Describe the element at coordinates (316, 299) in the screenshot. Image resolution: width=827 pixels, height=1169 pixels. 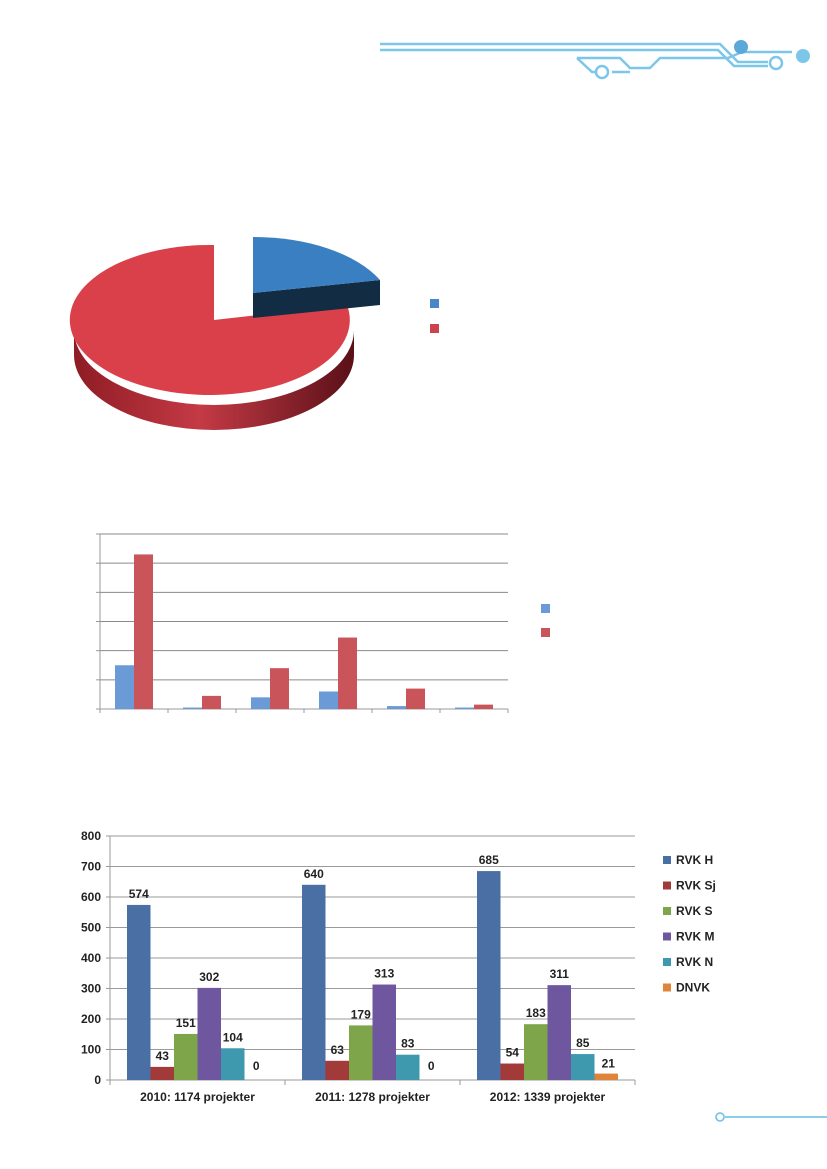
I see `pie-slice-blue-side` at that location.